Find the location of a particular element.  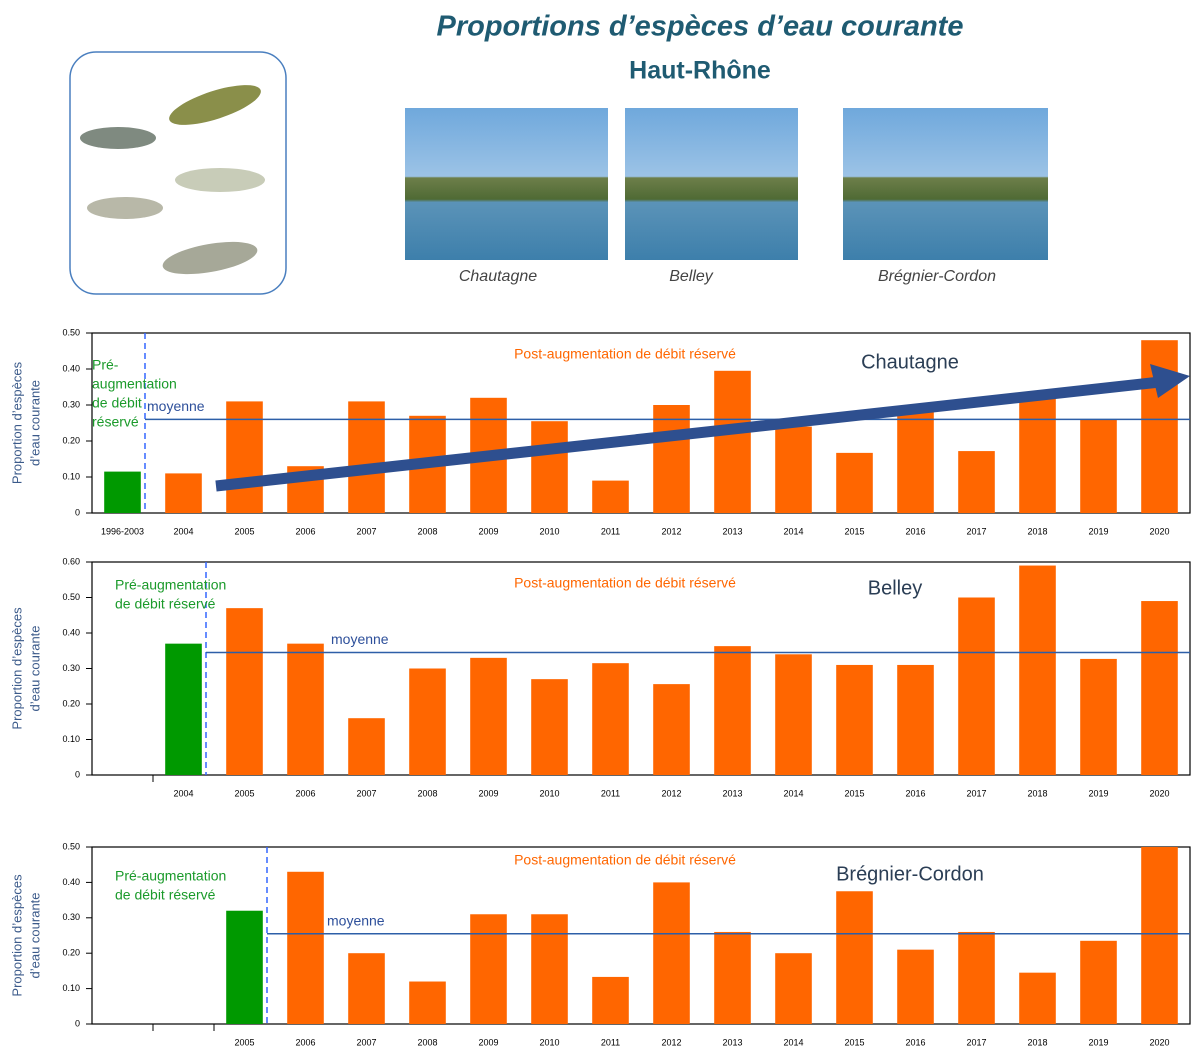

x-tick-label: 2005 is located at coordinates (244, 531).